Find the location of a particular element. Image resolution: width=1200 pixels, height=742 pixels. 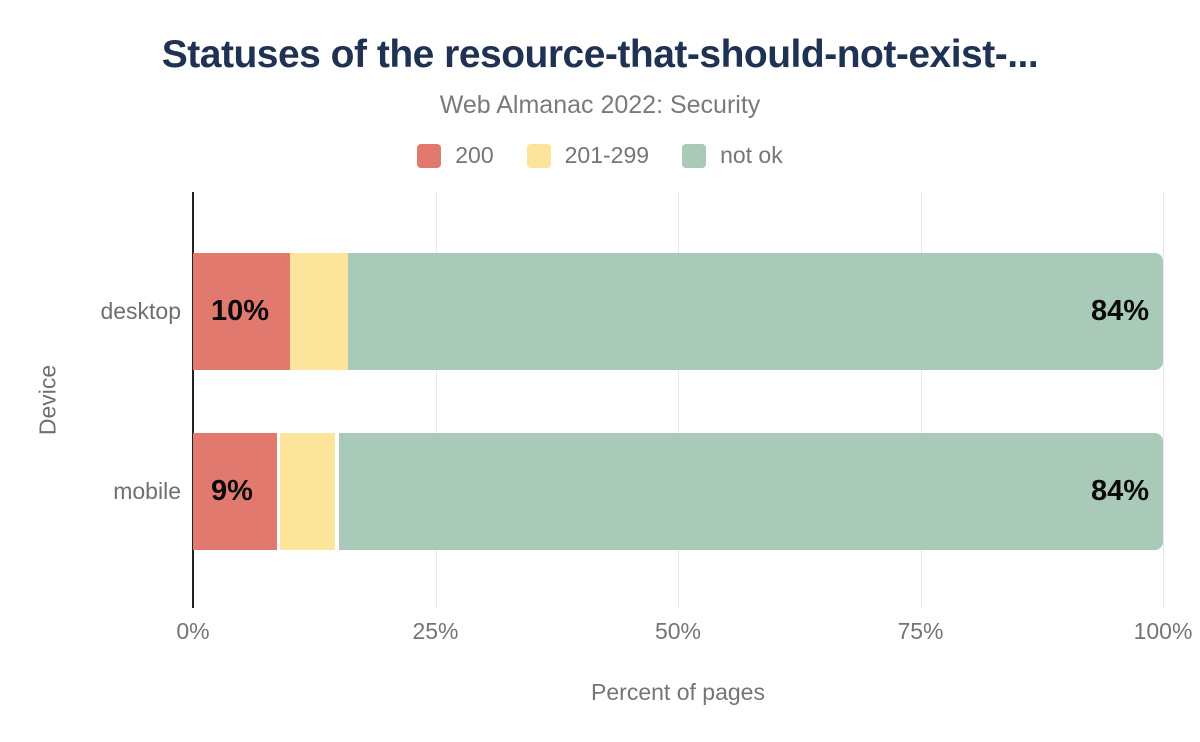

bar-desktop-segment-not-ok: 84% is located at coordinates (755, 311).